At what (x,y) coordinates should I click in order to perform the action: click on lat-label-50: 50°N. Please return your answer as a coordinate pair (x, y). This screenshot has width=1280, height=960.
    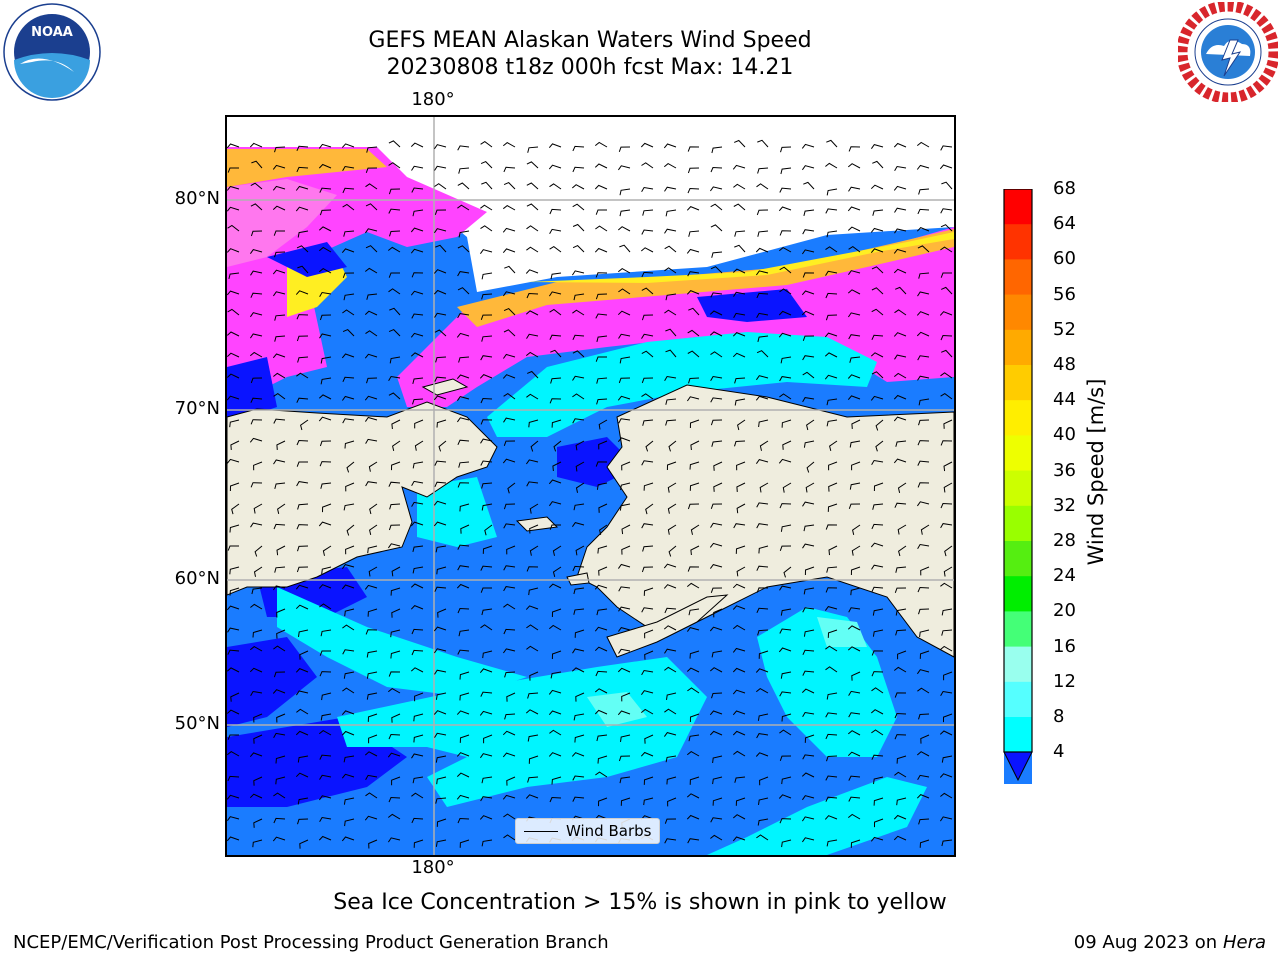
    Looking at the image, I should click on (197, 723).